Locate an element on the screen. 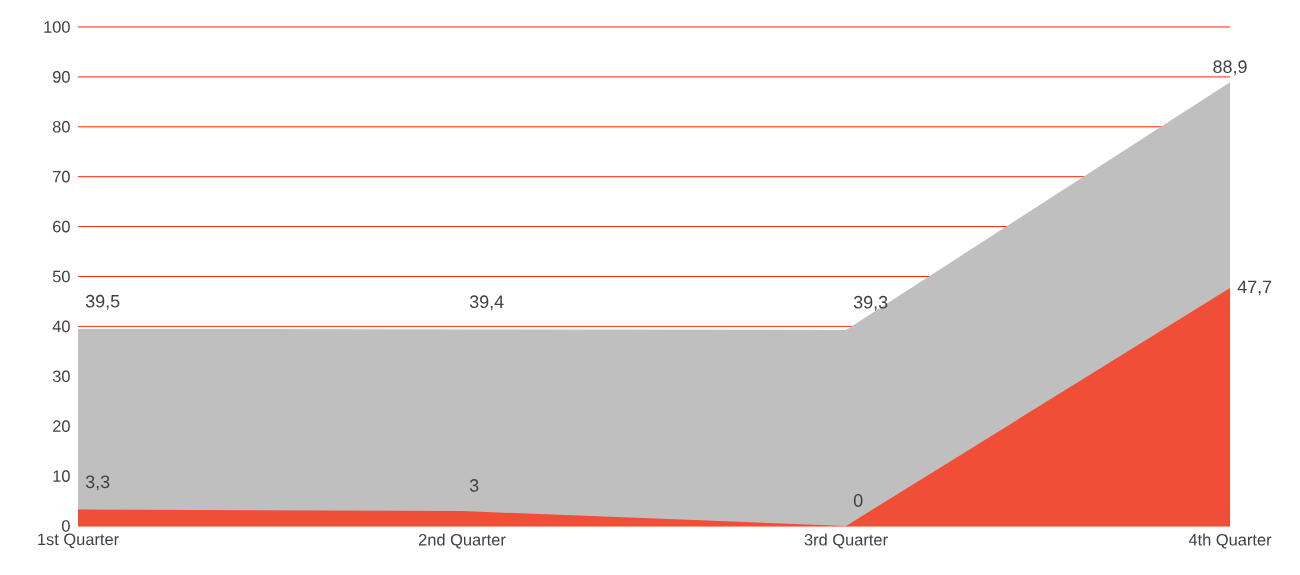  y-tick-label: 80 is located at coordinates (61, 126).